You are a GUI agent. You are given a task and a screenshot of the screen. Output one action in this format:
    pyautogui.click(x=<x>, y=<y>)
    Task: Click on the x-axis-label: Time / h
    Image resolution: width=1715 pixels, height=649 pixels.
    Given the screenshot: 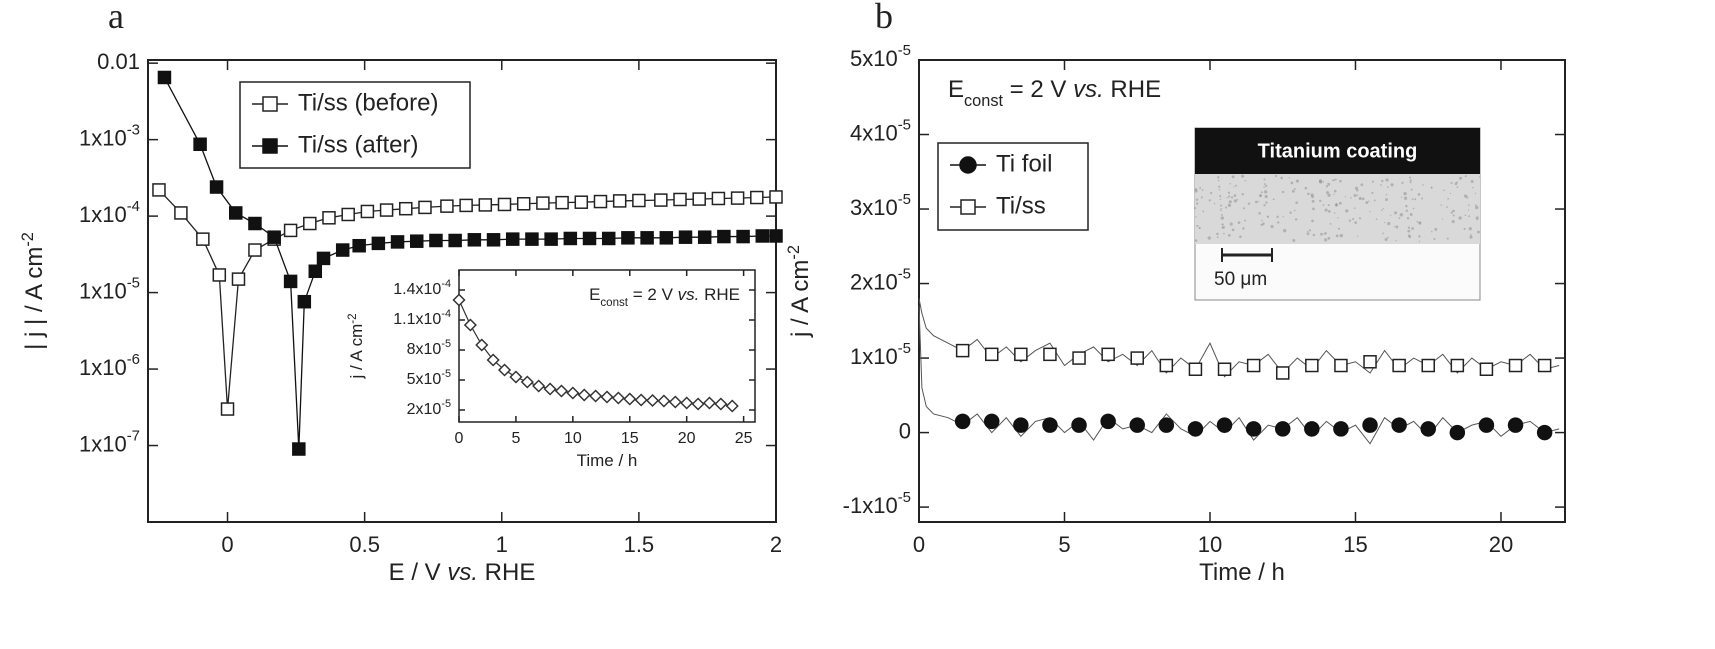 What is the action you would take?
    pyautogui.click(x=1242, y=572)
    